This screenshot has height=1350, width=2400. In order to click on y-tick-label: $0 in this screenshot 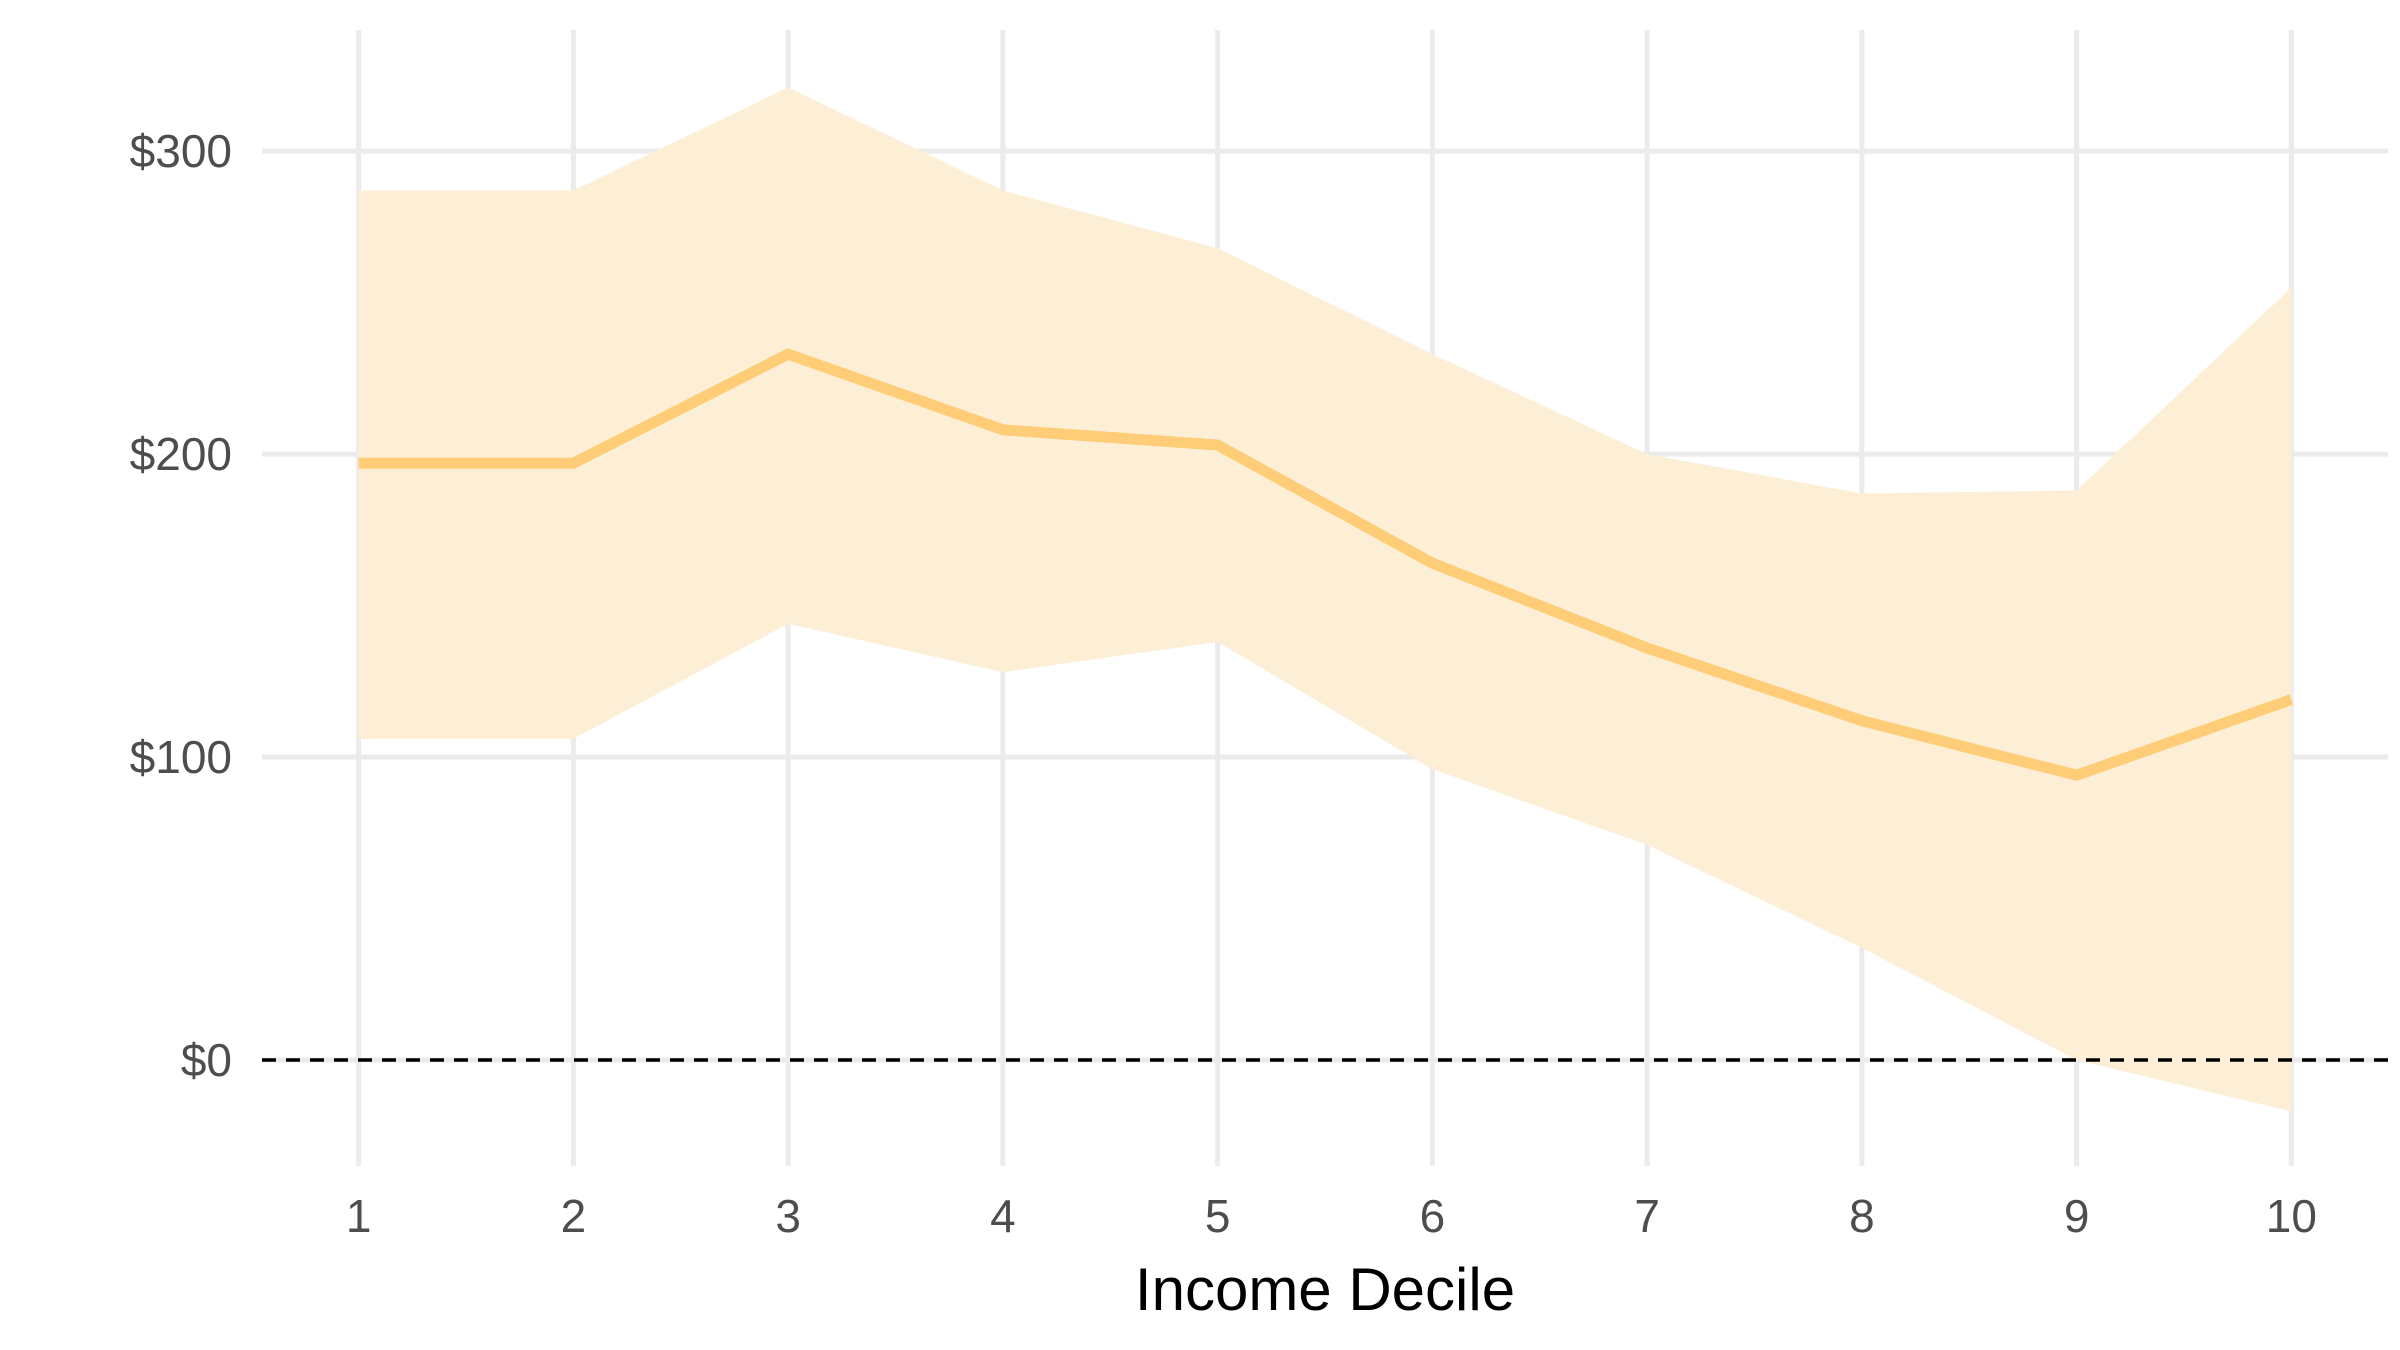, I will do `click(206, 1060)`.